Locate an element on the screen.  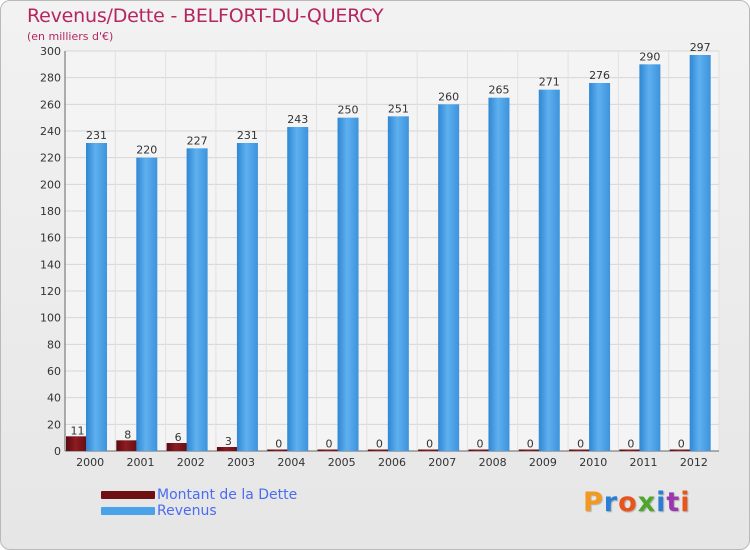
y-tick-label: 140 is located at coordinates (50, 264).